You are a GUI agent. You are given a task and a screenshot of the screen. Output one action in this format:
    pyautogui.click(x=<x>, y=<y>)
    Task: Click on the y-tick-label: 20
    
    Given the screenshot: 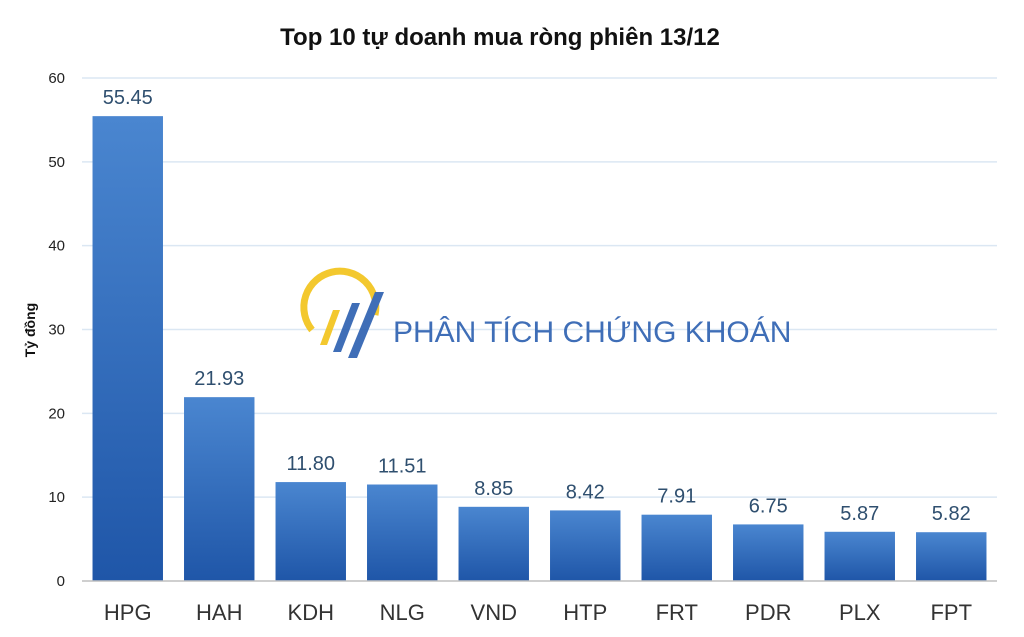 What is the action you would take?
    pyautogui.click(x=56, y=413)
    